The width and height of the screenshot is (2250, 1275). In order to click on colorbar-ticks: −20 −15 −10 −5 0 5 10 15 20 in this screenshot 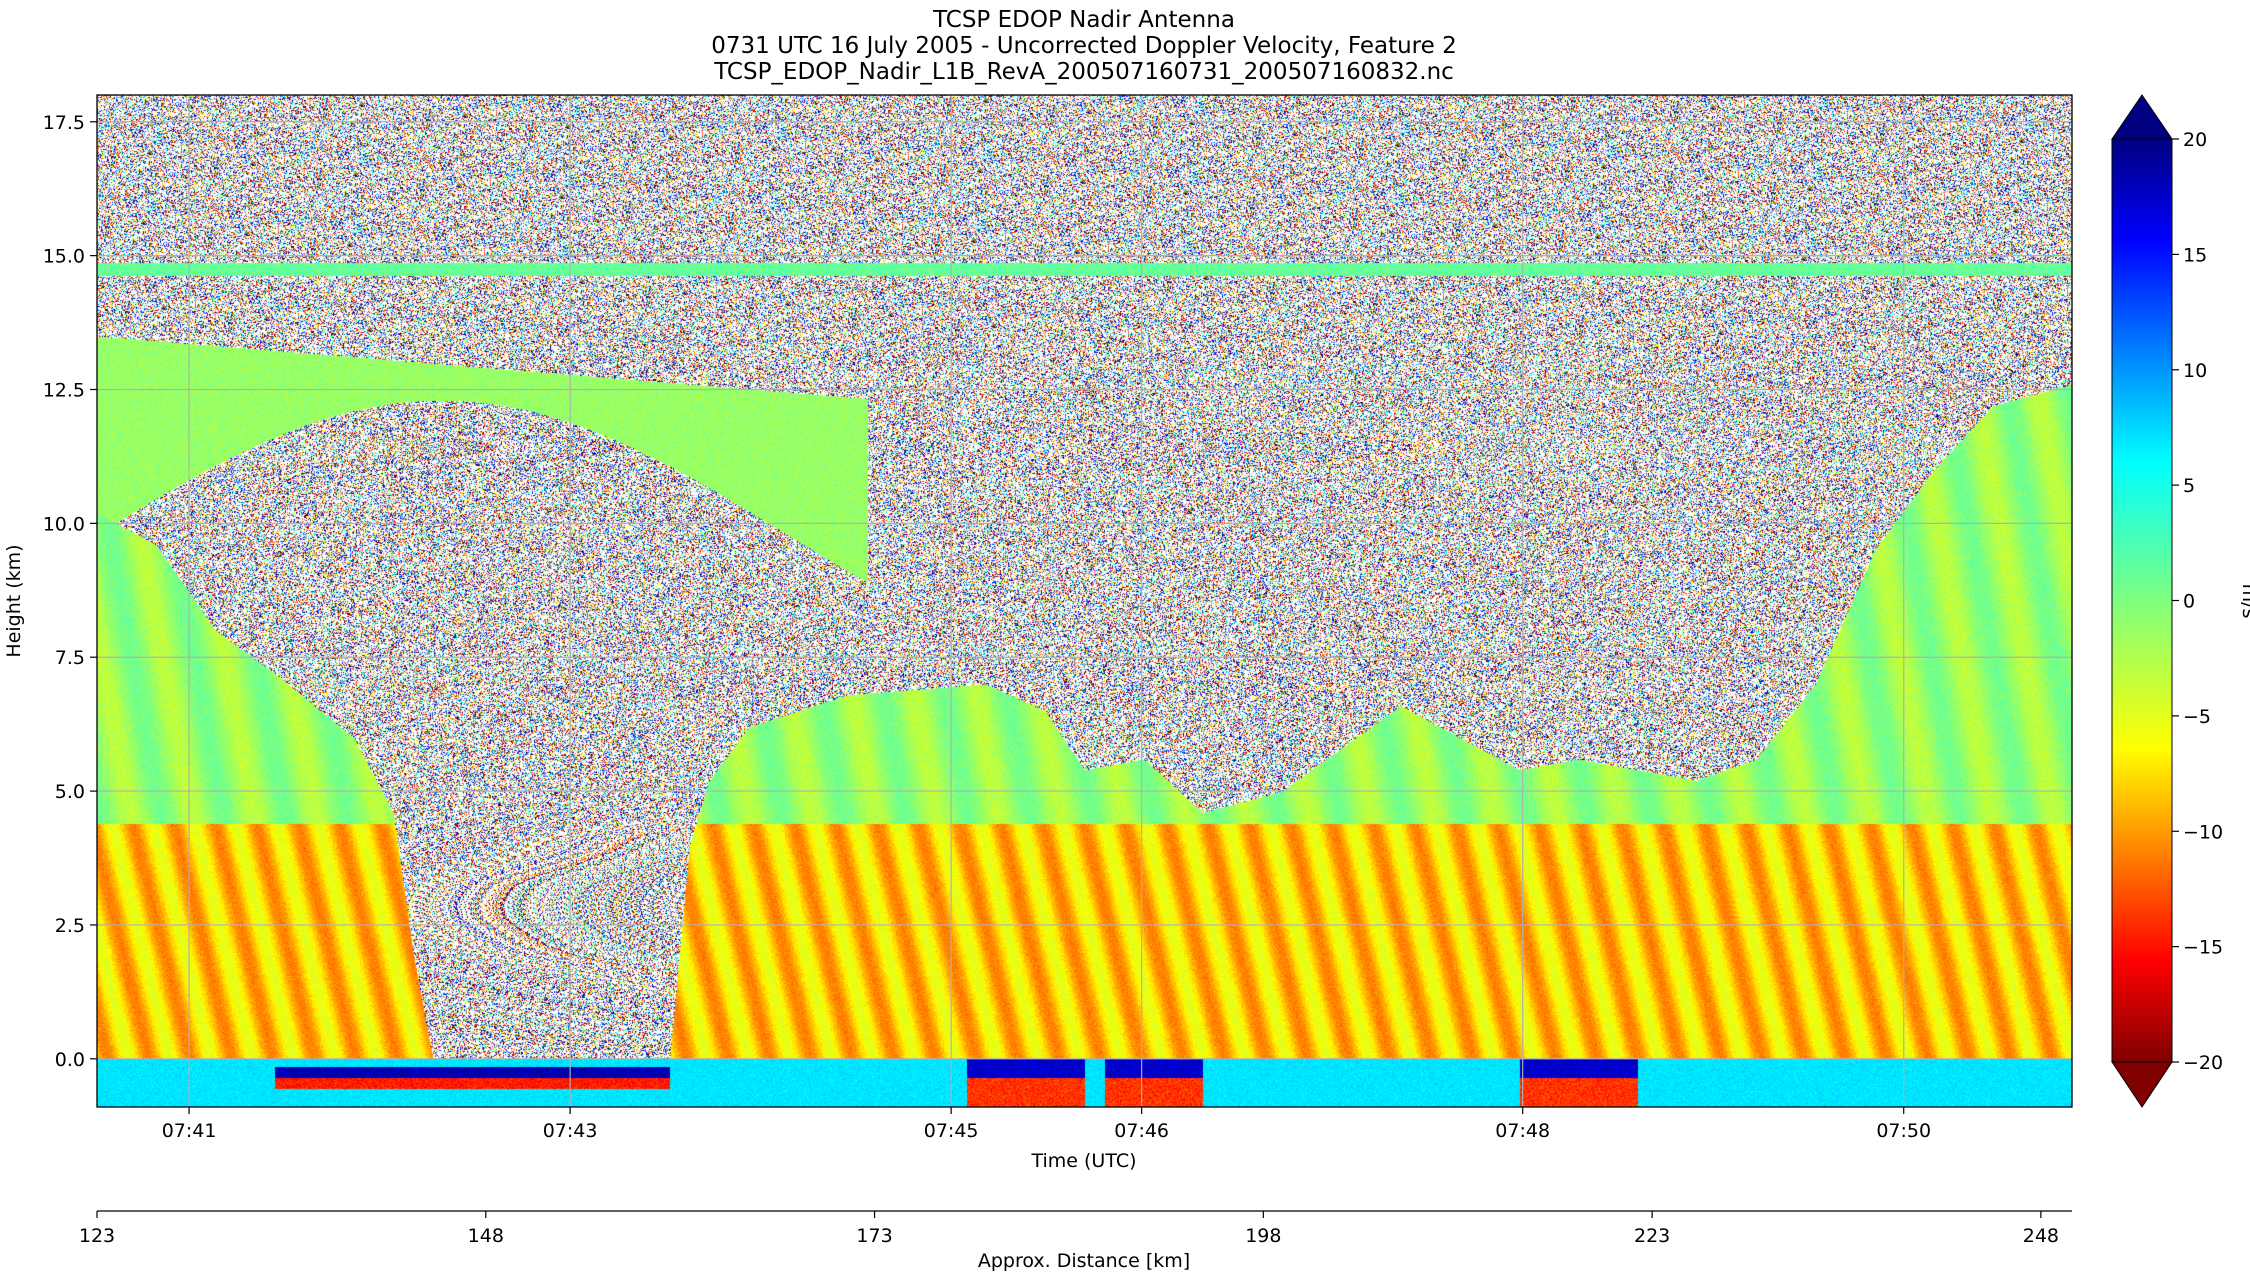, I will do `click(2197, 601)`.